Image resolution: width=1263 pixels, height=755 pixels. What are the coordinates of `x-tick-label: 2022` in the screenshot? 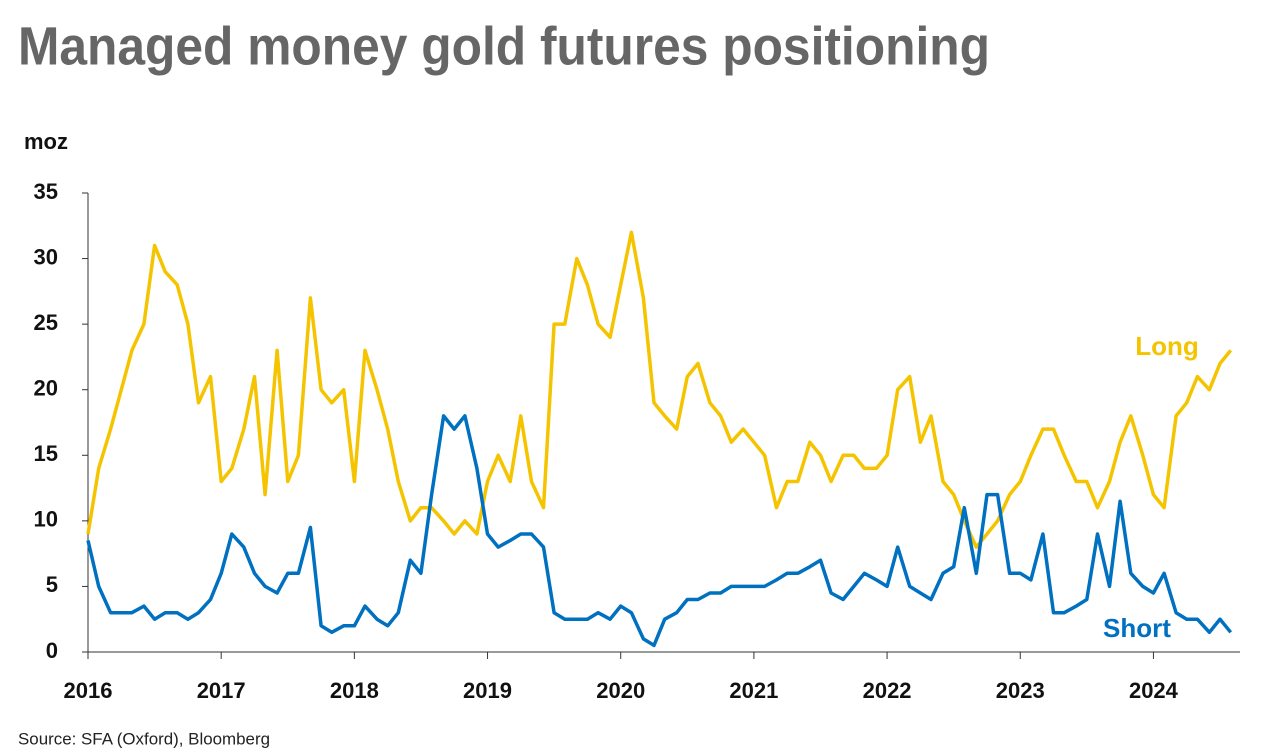 It's located at (887, 690).